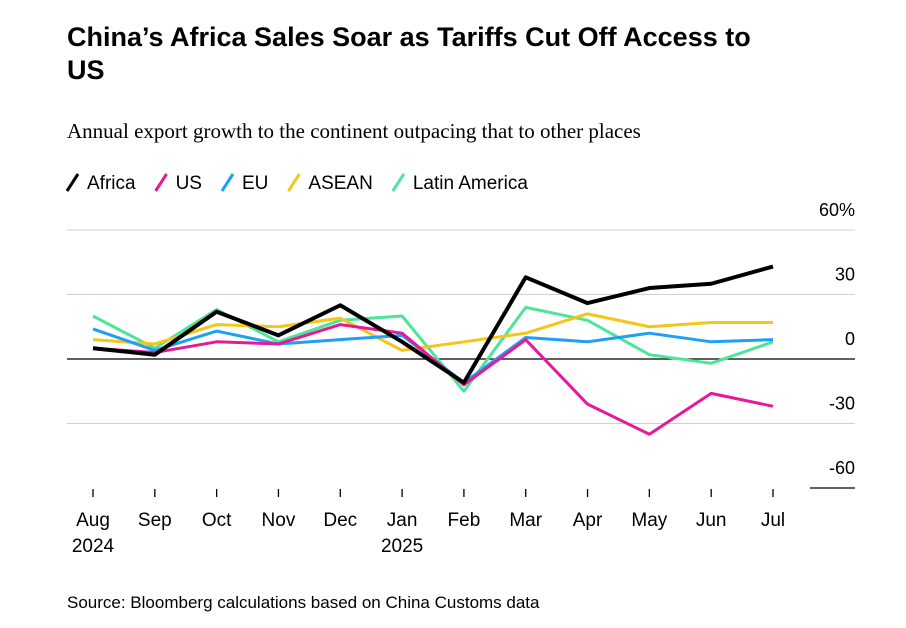 The width and height of the screenshot is (906, 628). What do you see at coordinates (711, 520) in the screenshot?
I see `x-tick-label: Jun` at bounding box center [711, 520].